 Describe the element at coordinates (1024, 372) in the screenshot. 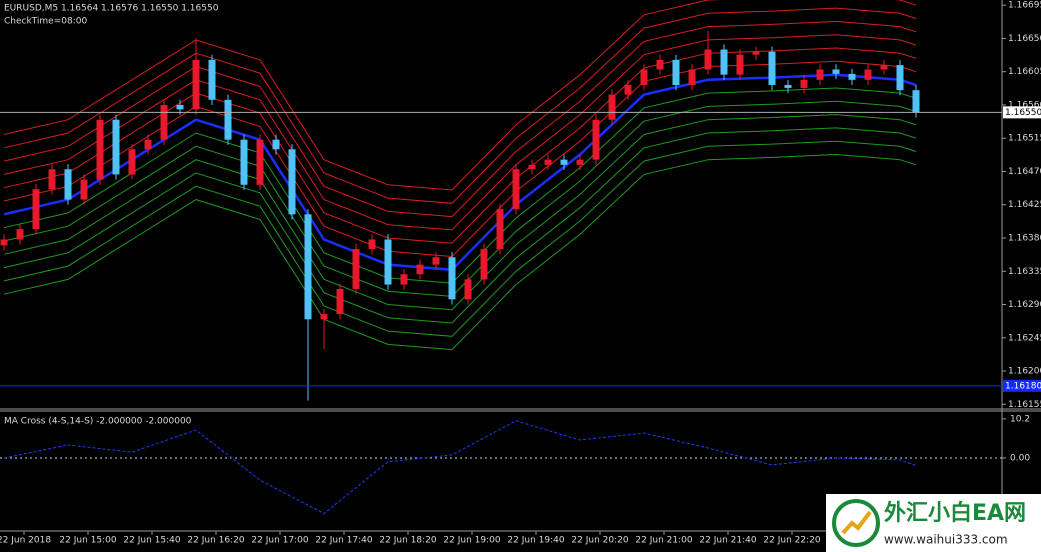

I see `y-tick-label: 1.16200` at that location.